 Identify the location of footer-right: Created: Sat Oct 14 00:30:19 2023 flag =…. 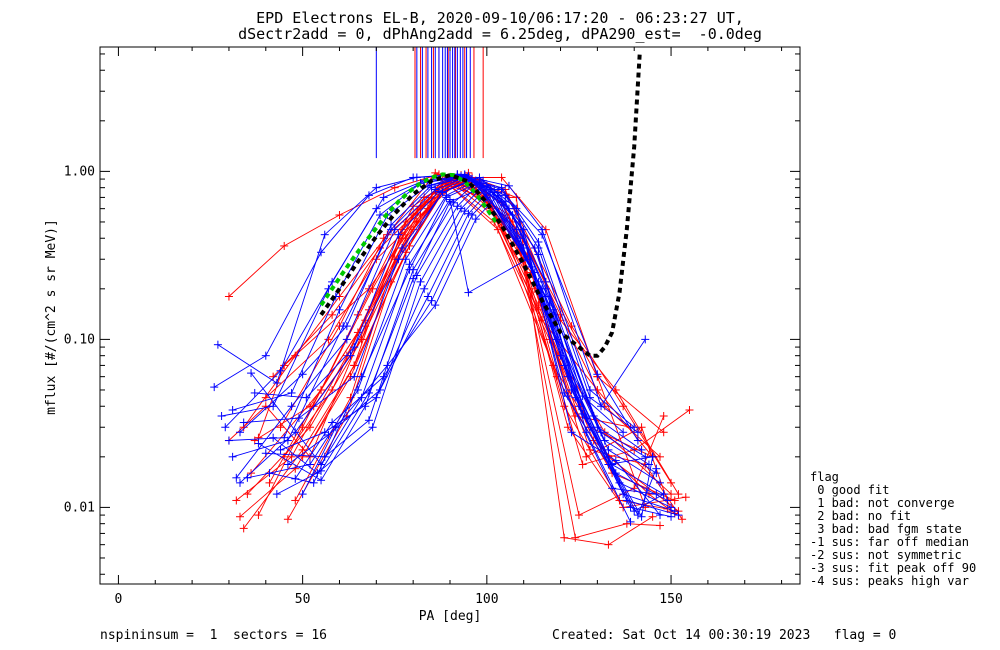
(724, 635).